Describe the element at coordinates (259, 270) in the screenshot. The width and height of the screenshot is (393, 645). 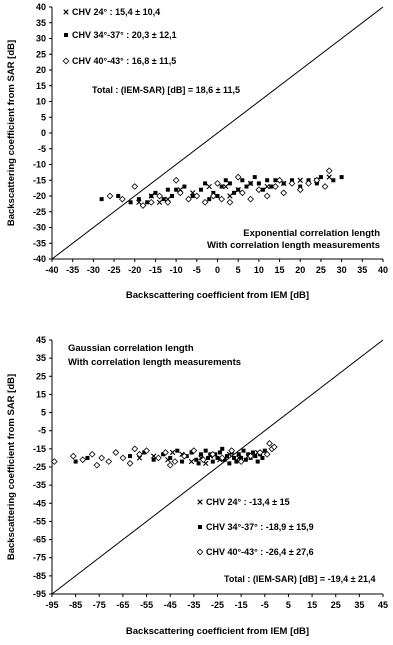
I see `x-tick-label: 10` at that location.